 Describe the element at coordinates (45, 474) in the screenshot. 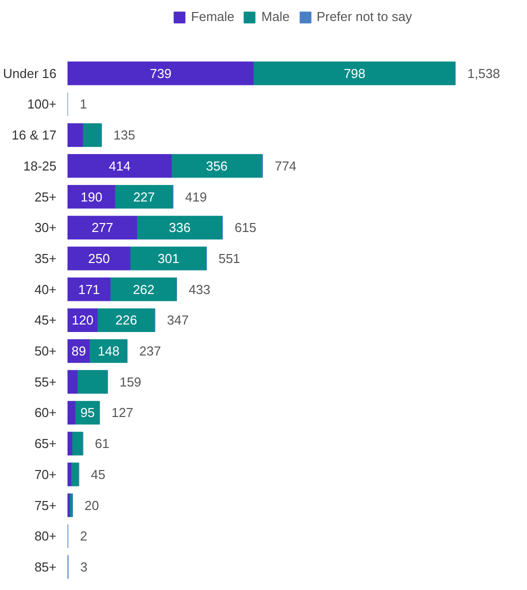

I see `y-tick-label: 70+` at that location.